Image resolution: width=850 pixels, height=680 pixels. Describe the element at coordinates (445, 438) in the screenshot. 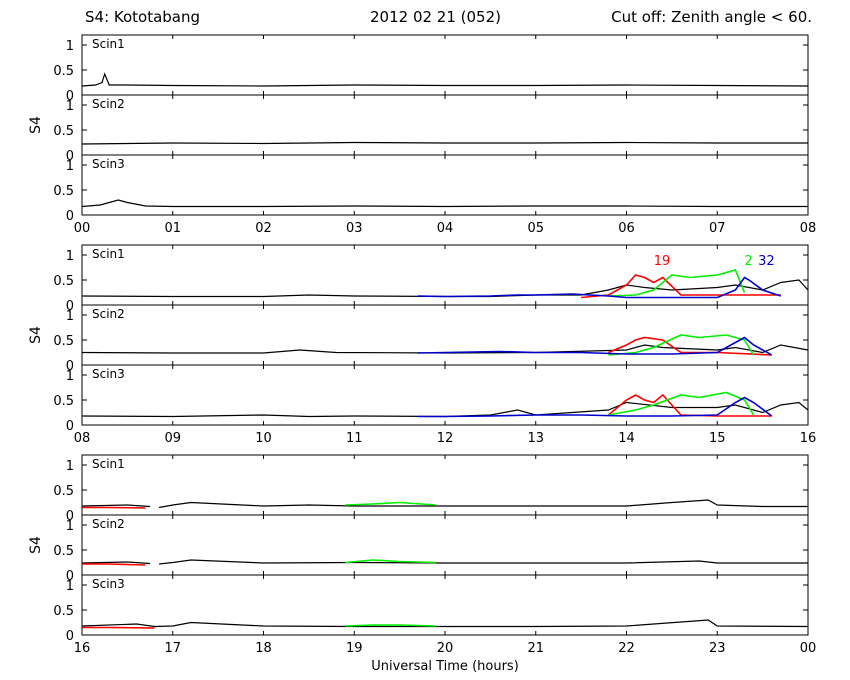

I see `x-tick-label: 12` at that location.